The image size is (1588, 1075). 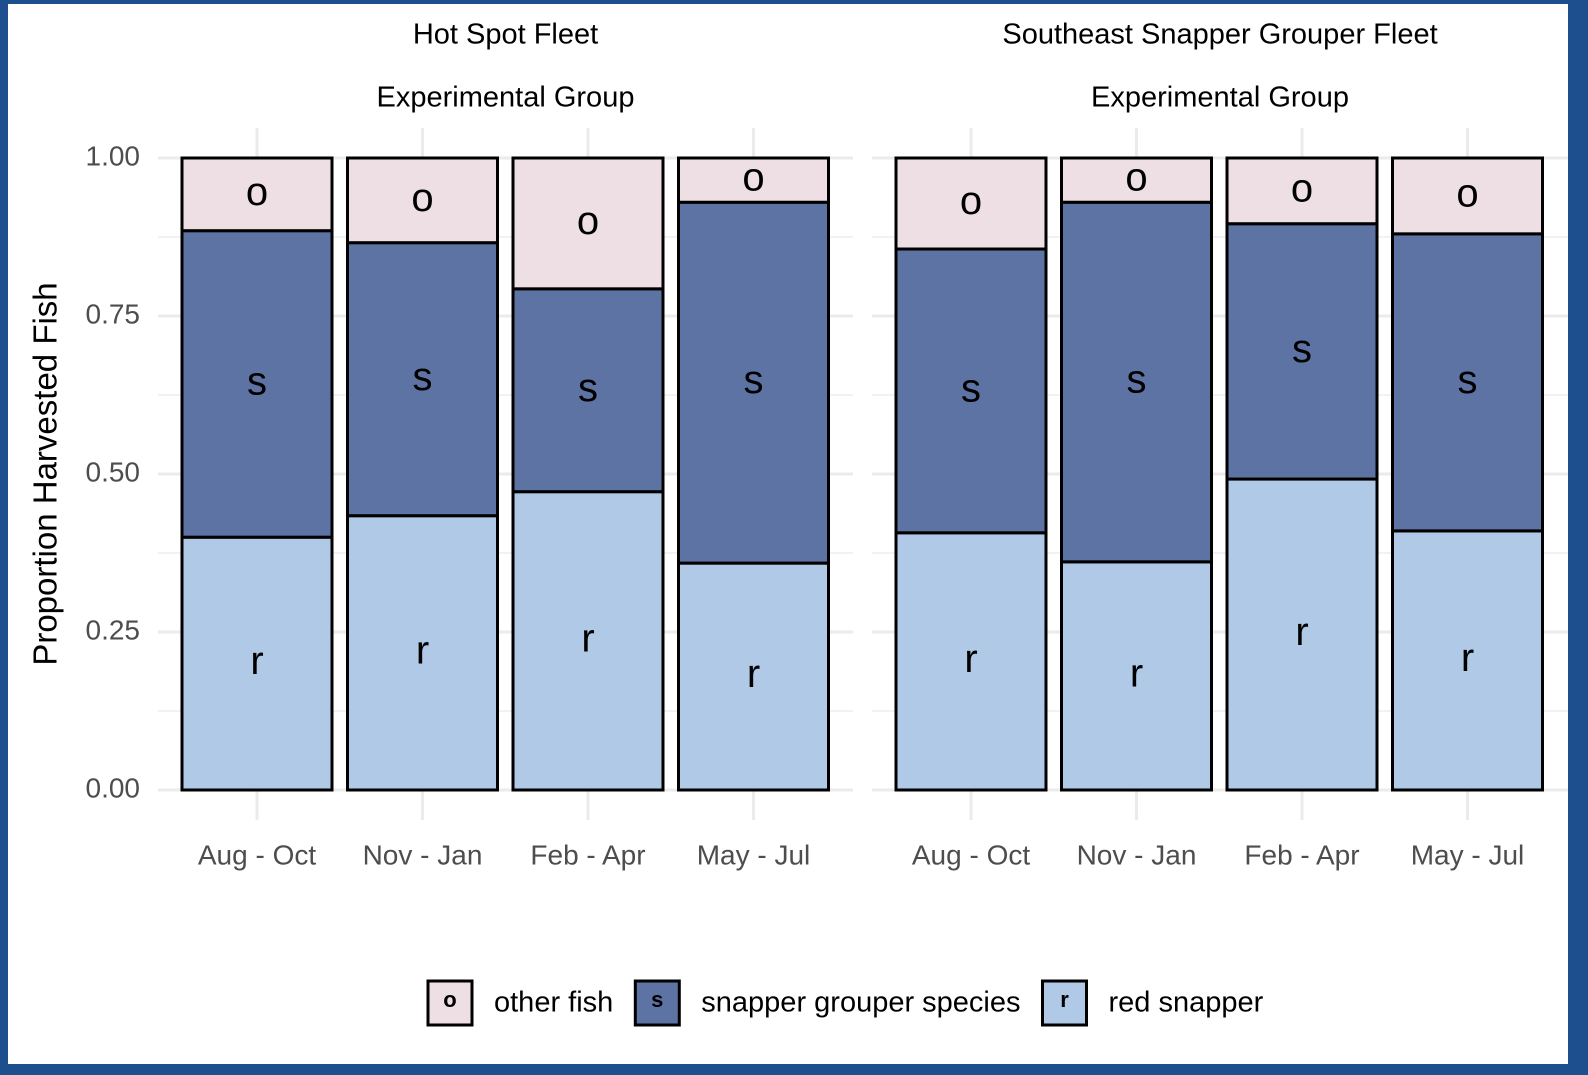 I want to click on panel-title: Hot Spot Fleet, so click(x=505, y=35).